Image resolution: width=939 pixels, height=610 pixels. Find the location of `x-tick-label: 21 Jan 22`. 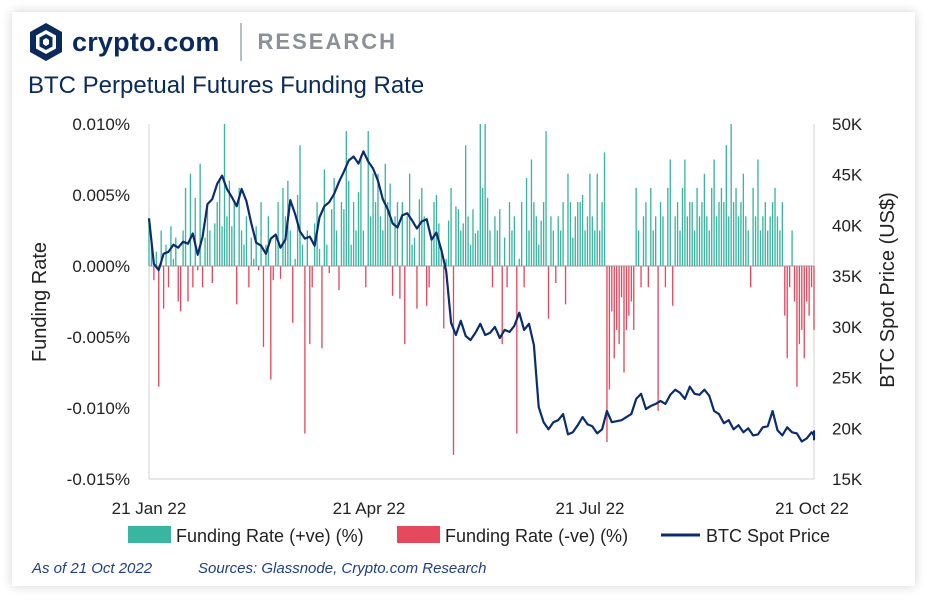

x-tick-label: 21 Jan 22 is located at coordinates (149, 508).